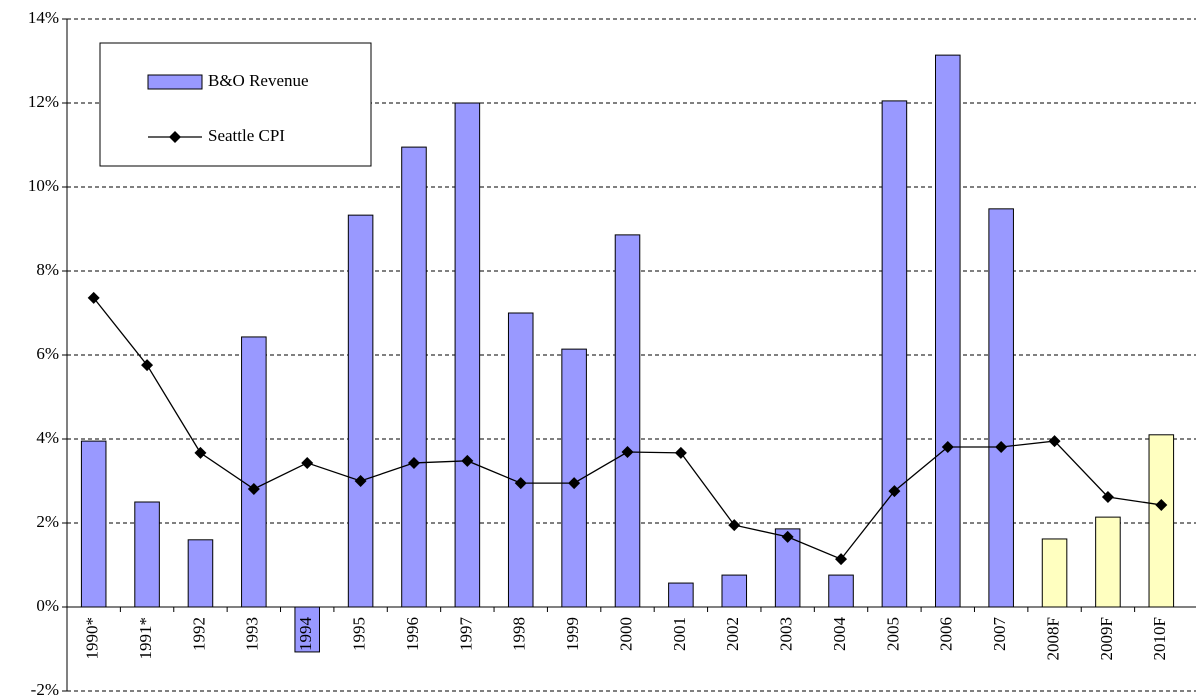  What do you see at coordinates (999, 634) in the screenshot?
I see `x-tick-label: 2007` at bounding box center [999, 634].